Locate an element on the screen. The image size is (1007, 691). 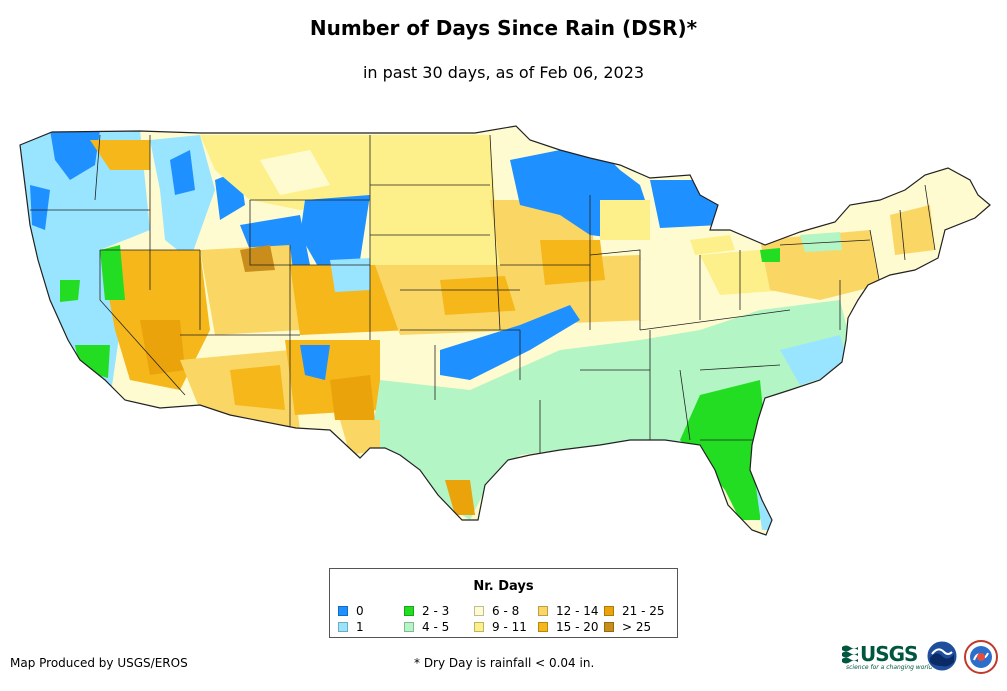
legend-item-7: 15 - 20 is located at coordinates (568, 627).